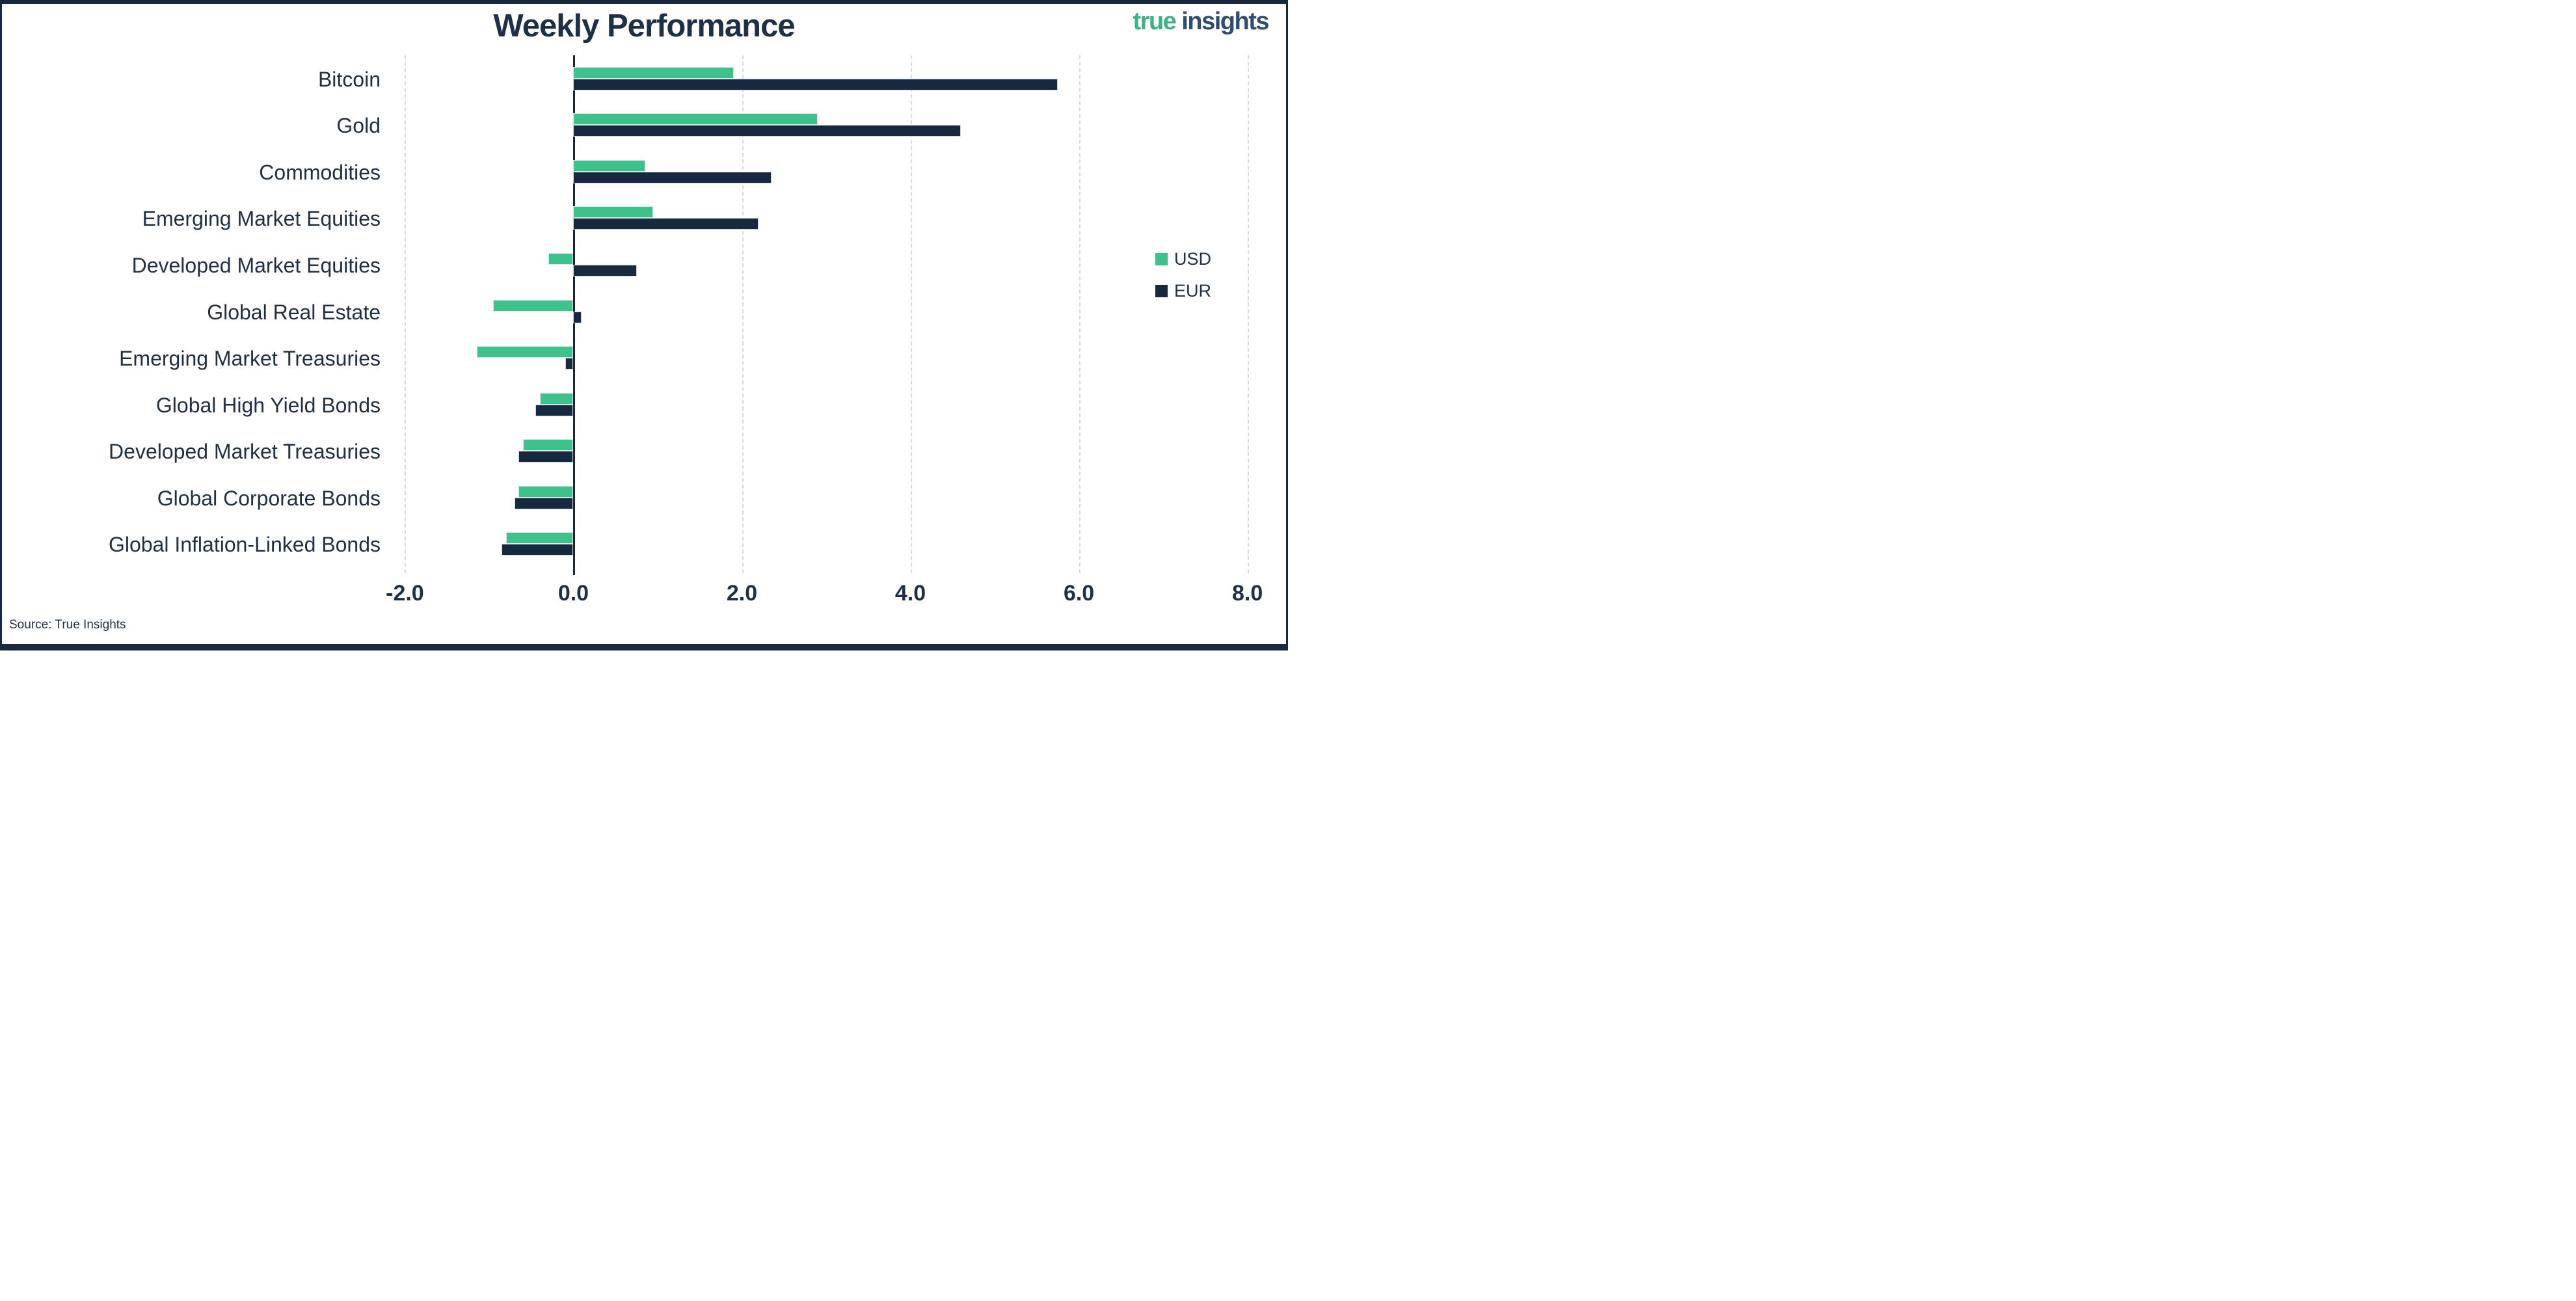 The width and height of the screenshot is (2576, 1301). I want to click on legend-swatch-usd, so click(1161, 259).